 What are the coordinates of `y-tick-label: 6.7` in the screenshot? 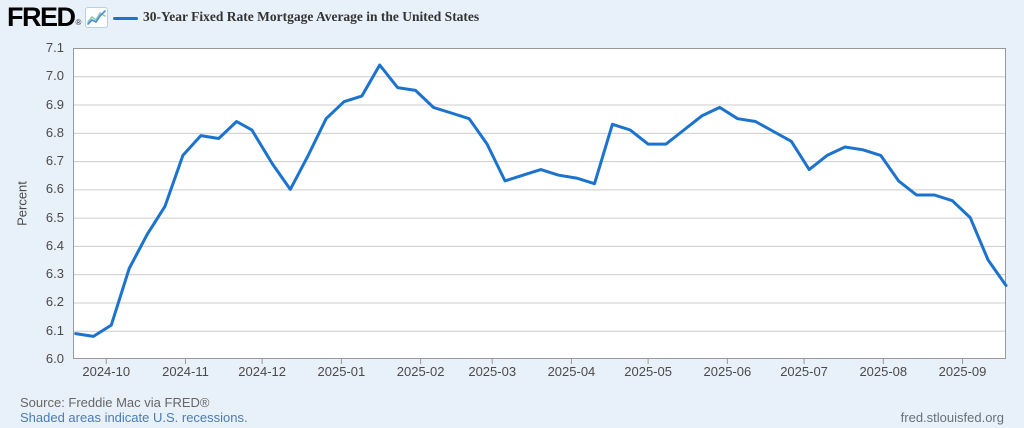 It's located at (54, 161).